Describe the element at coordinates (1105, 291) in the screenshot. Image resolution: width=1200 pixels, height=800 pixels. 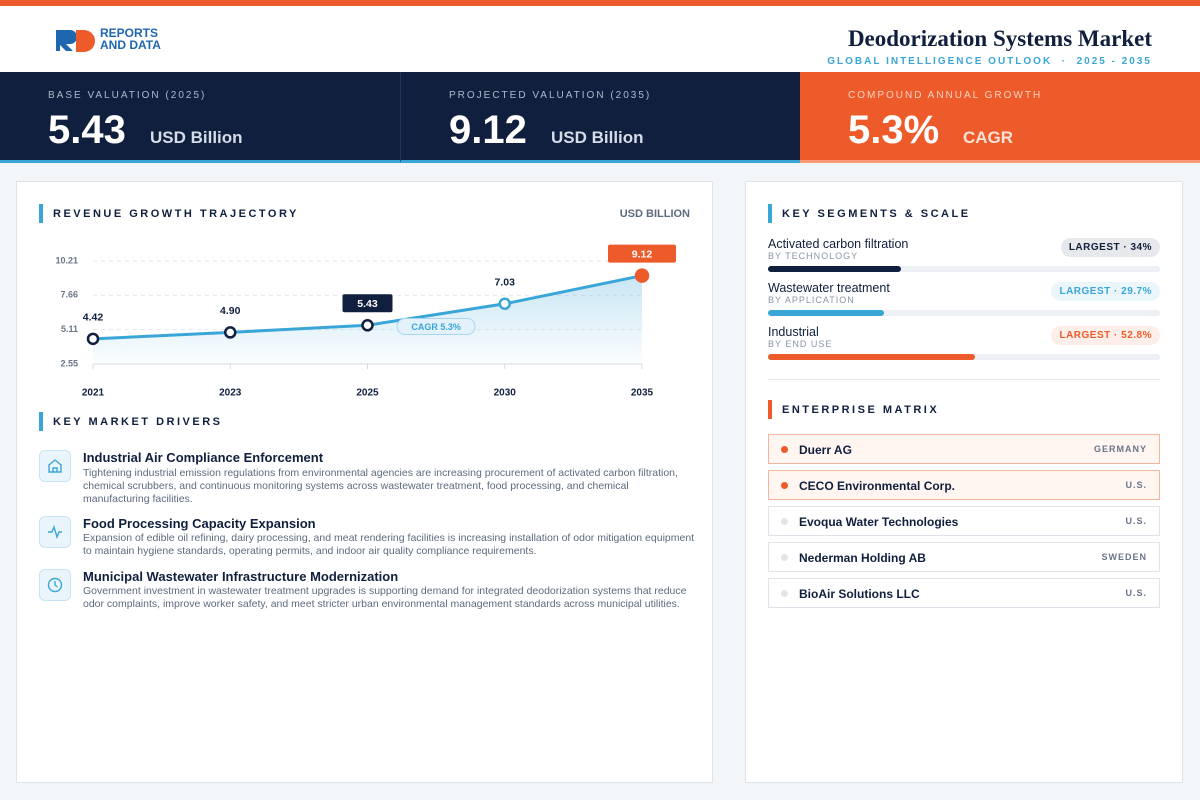
I see `segment-badge: LARGEST · 29.7%` at that location.